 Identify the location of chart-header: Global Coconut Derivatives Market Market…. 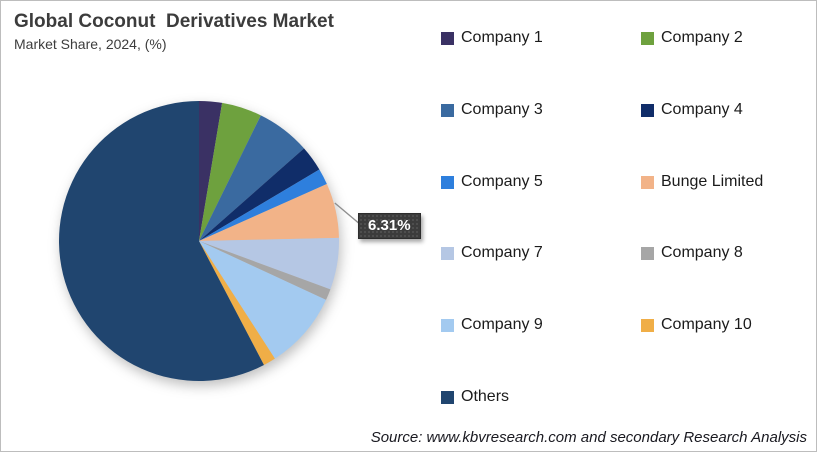
(174, 31).